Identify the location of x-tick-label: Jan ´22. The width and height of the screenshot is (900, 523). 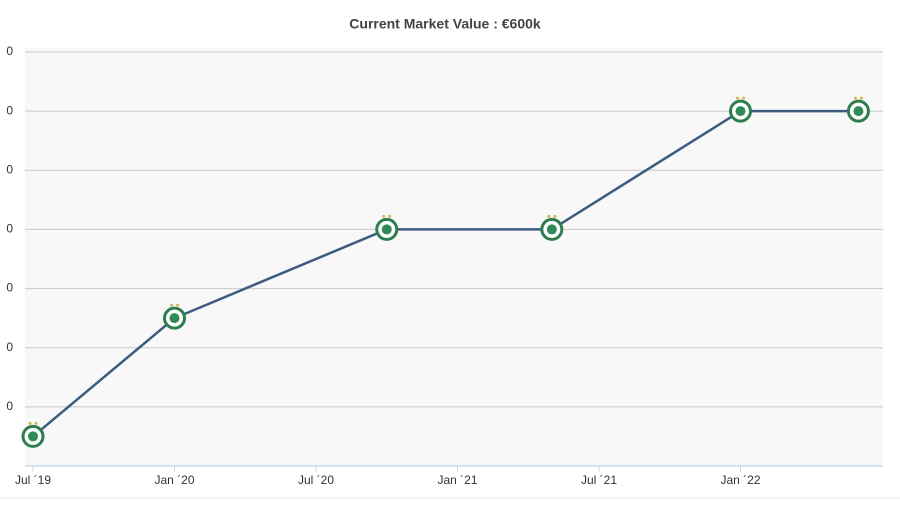
(740, 480).